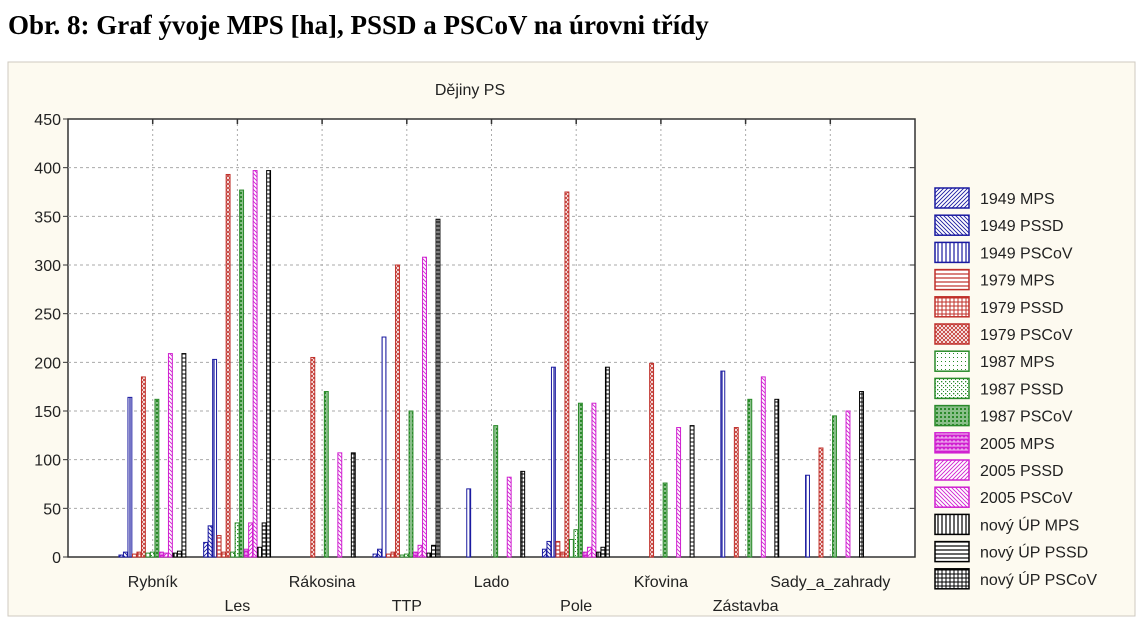 Image resolution: width=1142 pixels, height=623 pixels. I want to click on legend-label: nový ÚP PSSD, so click(1034, 552).